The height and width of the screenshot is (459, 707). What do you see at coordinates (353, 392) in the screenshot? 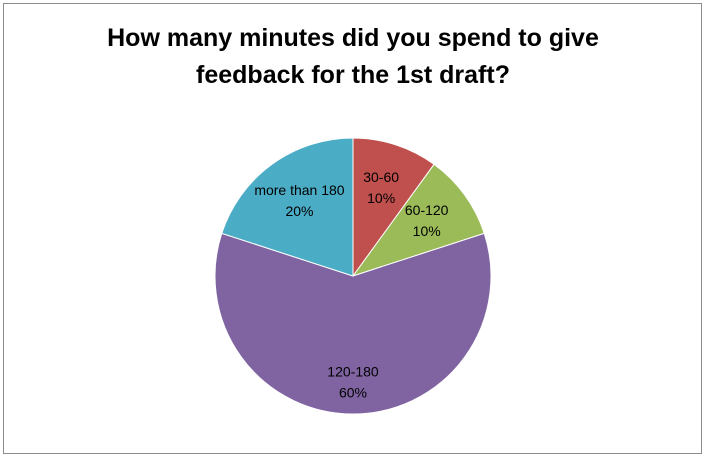
I see `slice-value-label: 60%` at bounding box center [353, 392].